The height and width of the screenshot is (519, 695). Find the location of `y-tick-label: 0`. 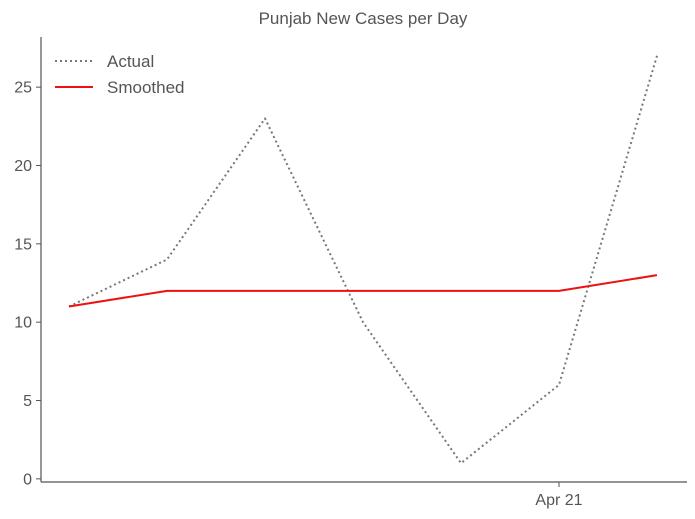

y-tick-label: 0 is located at coordinates (27, 479).